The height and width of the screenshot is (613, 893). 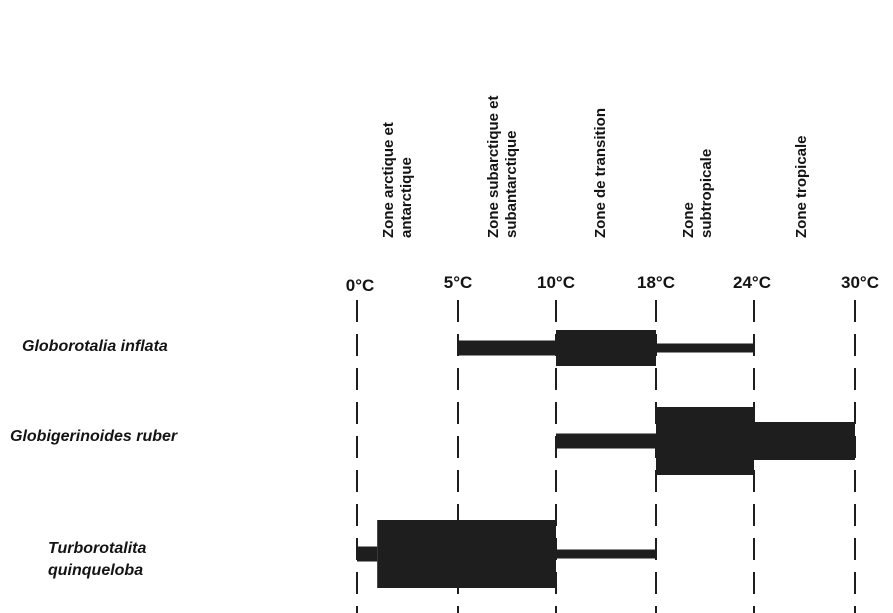 What do you see at coordinates (600, 172) in the screenshot?
I see `zone-label-transition: Zone de transition` at bounding box center [600, 172].